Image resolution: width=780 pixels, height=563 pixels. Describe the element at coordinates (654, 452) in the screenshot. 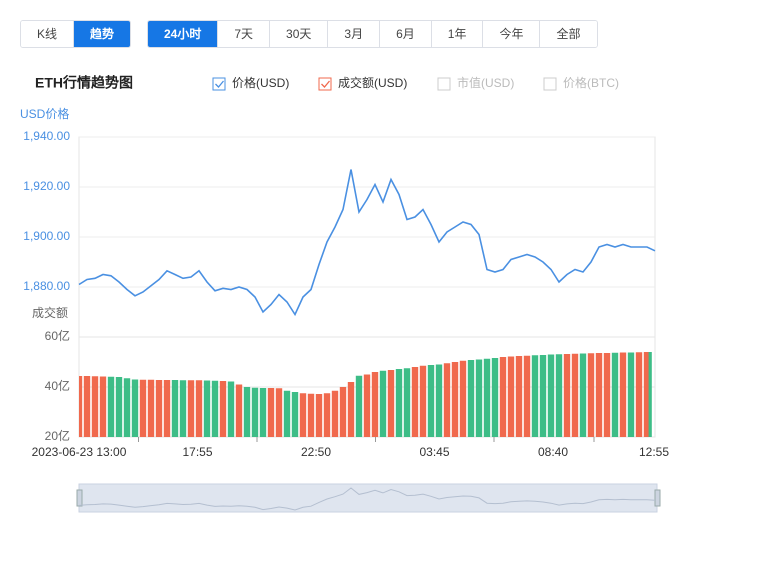

I see `x-tick-label: 12:55` at that location.